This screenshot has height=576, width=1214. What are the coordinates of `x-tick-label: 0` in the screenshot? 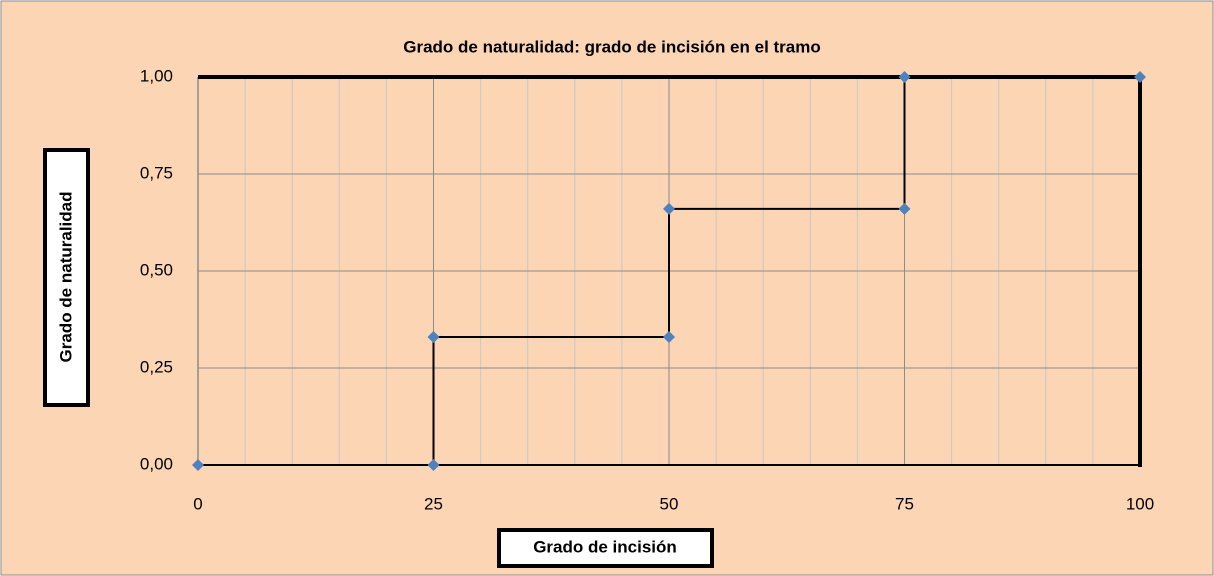 It's located at (197, 503).